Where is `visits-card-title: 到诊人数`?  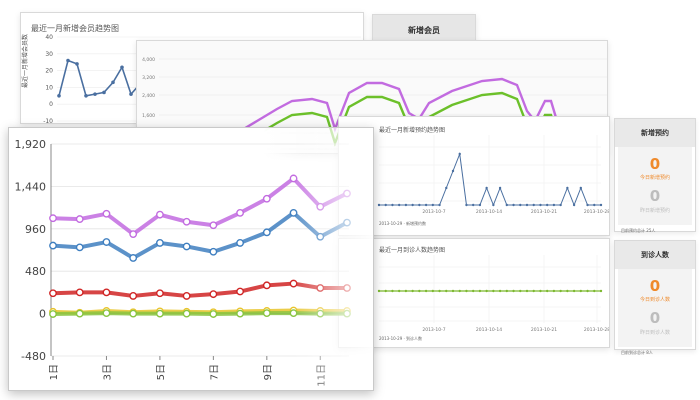 visits-card-title: 到诊人数 is located at coordinates (655, 255).